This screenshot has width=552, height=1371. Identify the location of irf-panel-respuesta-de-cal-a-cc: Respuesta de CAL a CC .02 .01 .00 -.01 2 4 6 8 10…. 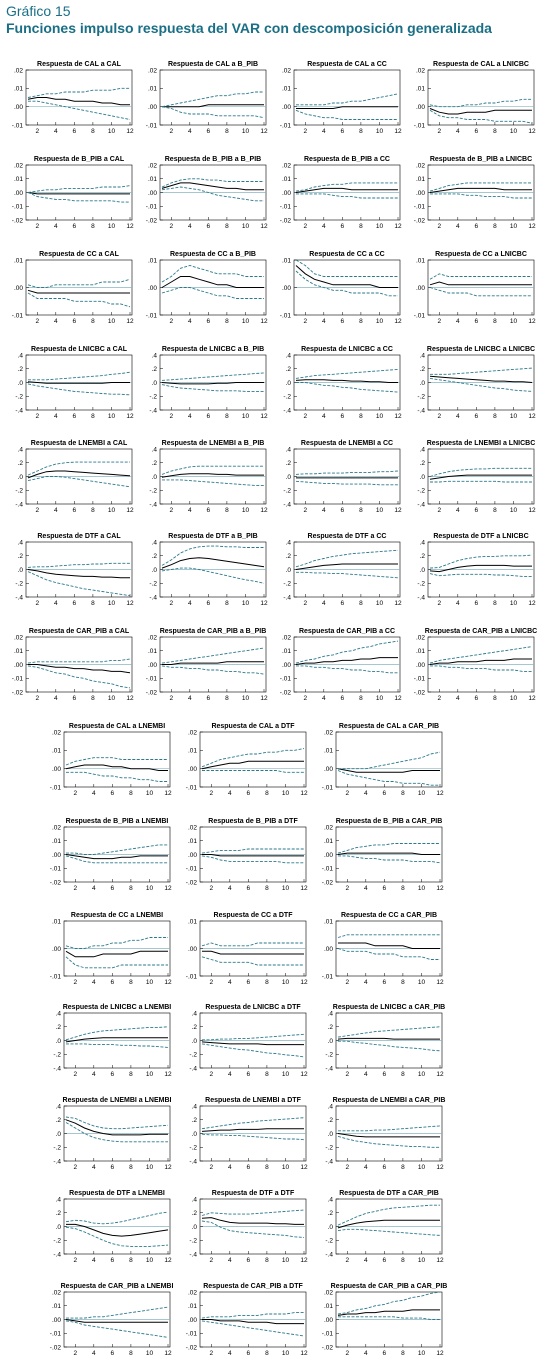
(341, 98).